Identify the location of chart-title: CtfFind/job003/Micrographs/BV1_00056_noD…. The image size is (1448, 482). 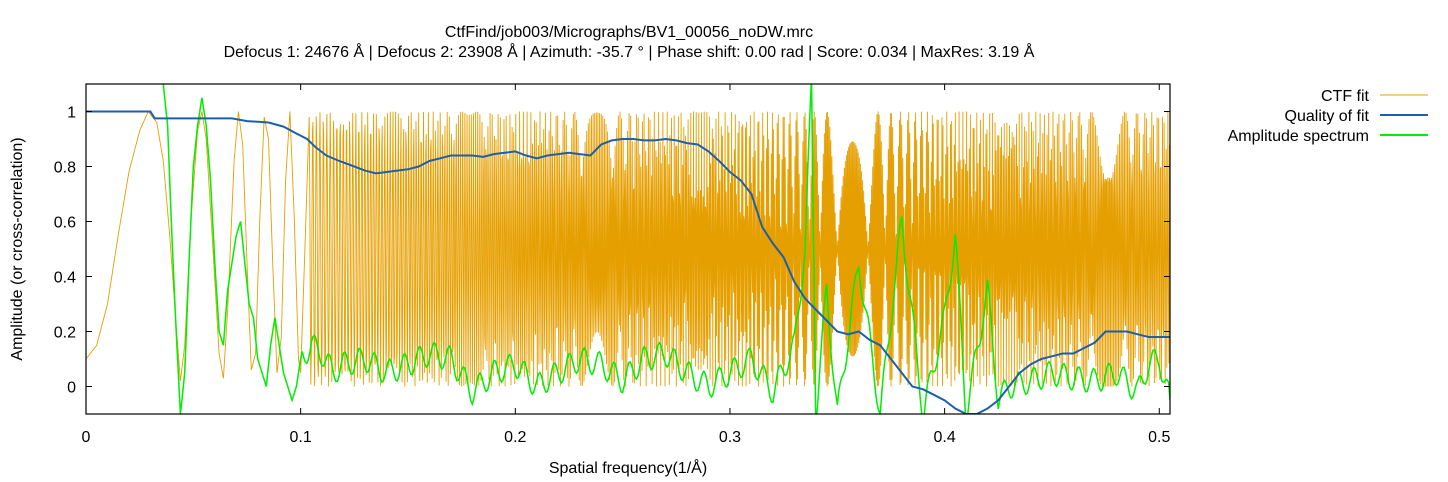
(629, 32).